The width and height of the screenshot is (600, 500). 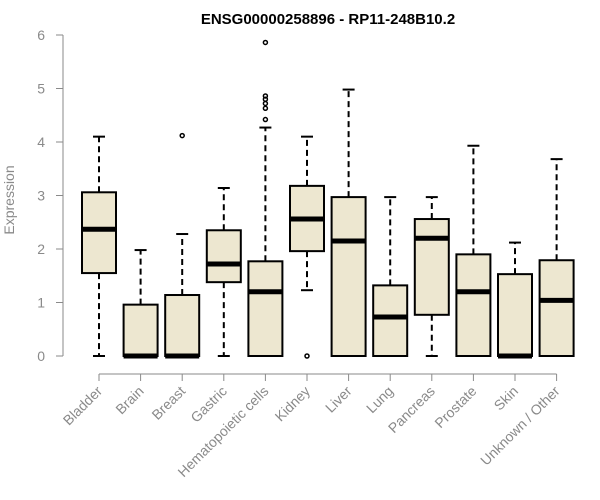 What do you see at coordinates (41, 196) in the screenshot?
I see `y-tick-label: 3` at bounding box center [41, 196].